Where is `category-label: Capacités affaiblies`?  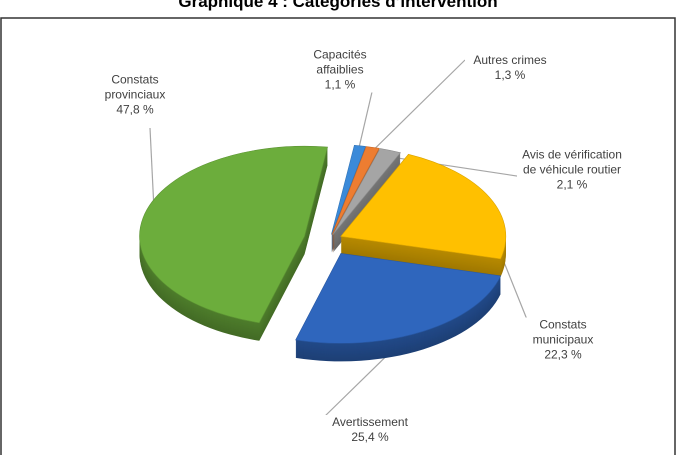 category-label: Capacités affaiblies is located at coordinates (340, 62).